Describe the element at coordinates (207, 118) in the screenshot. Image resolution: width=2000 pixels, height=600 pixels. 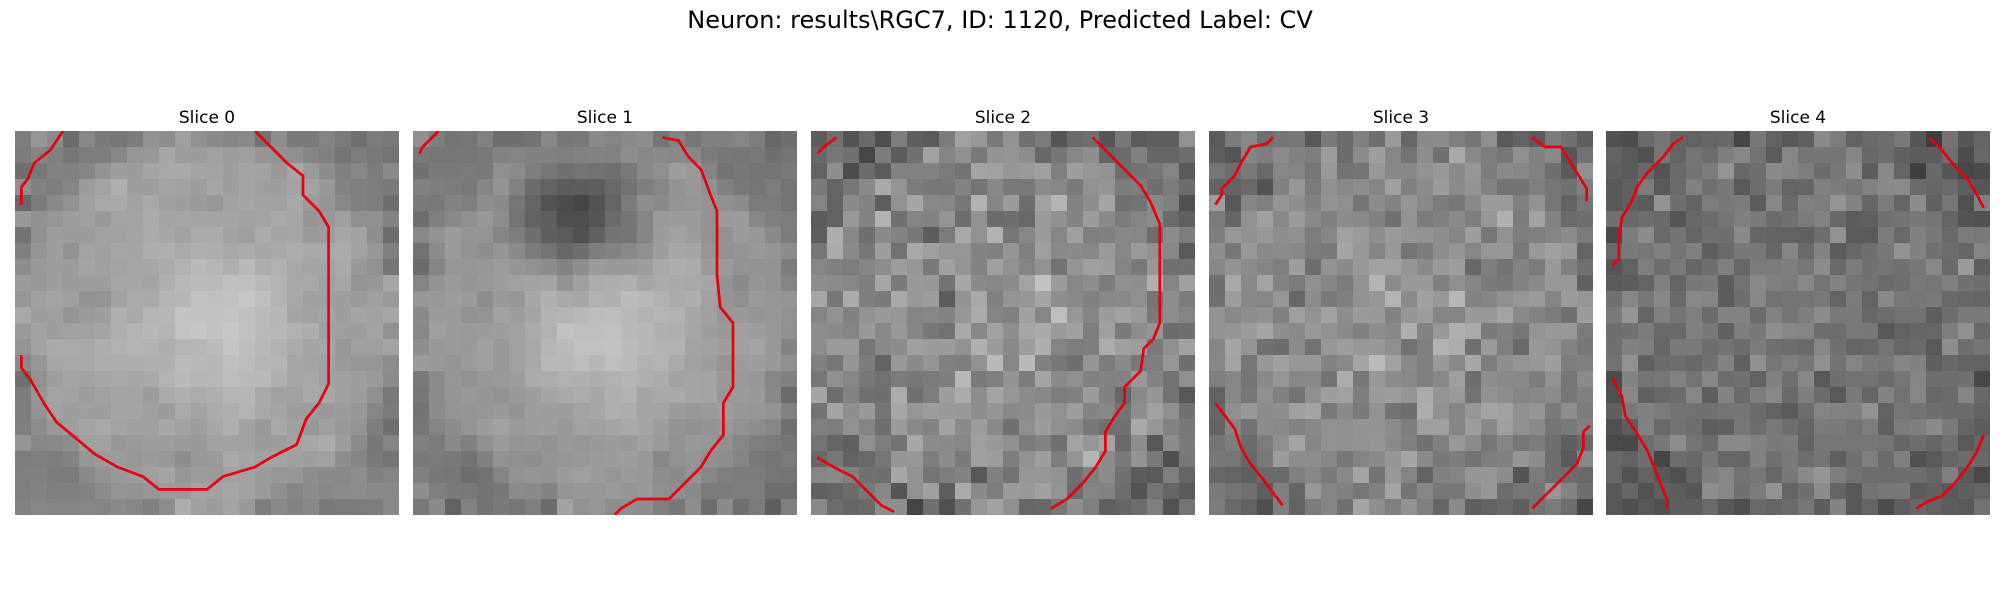
I see `slice-title-0: Slice 0` at that location.